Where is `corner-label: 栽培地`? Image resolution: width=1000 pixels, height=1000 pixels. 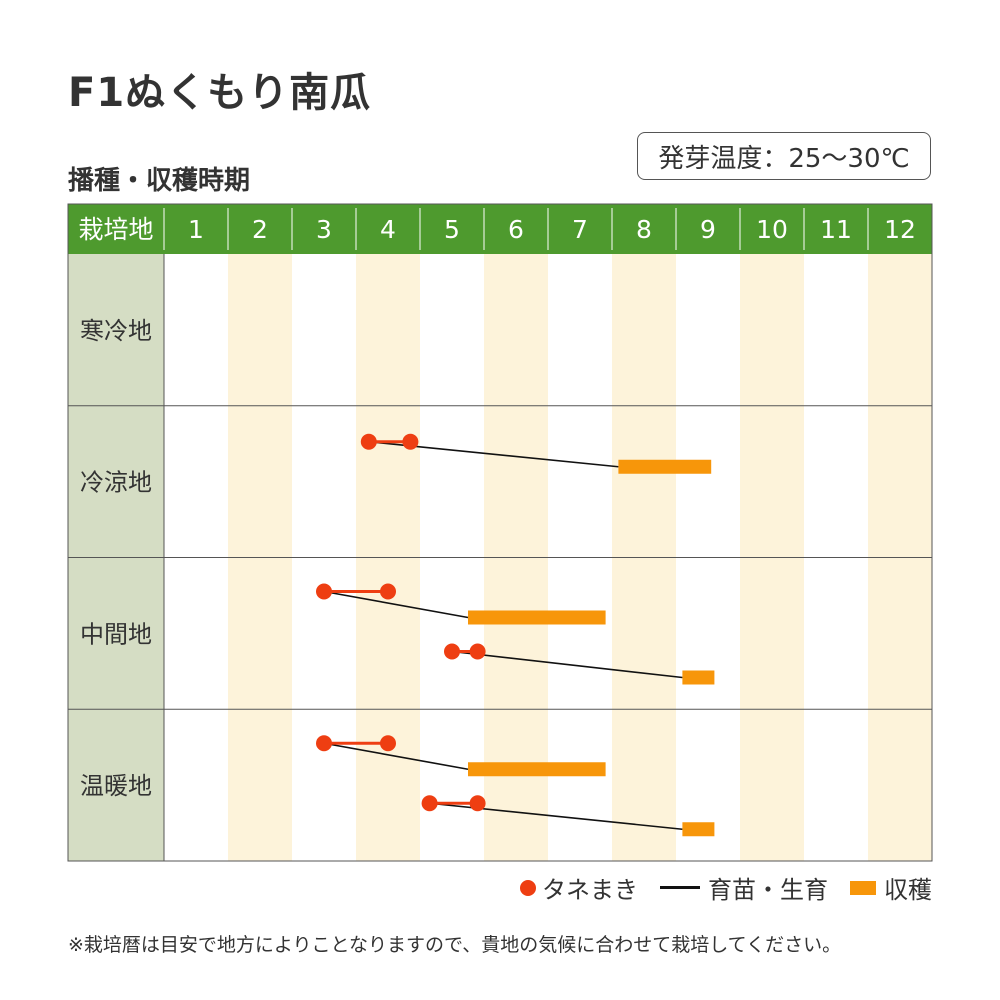 corner-label: 栽培地 is located at coordinates (115, 229).